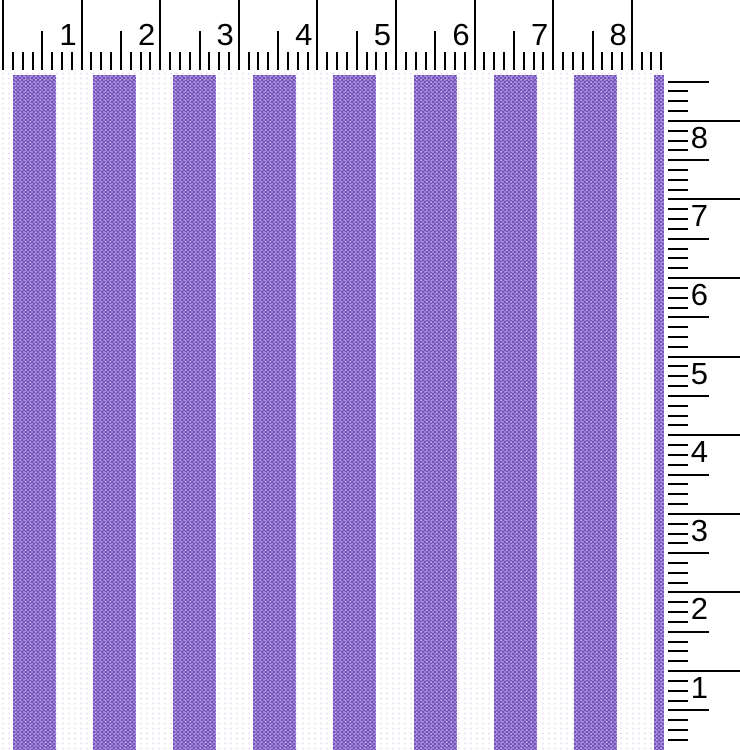 The height and width of the screenshot is (750, 740). I want to click on top-ruler-number-1: 1, so click(68, 34).